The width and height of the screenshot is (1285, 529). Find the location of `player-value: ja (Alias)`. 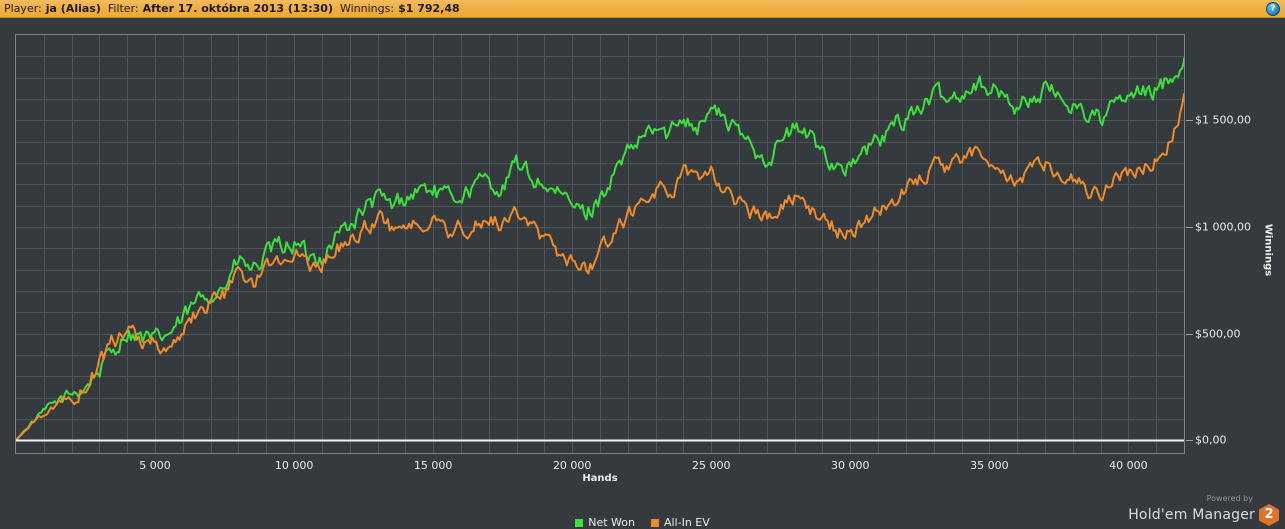

player-value: ja (Alias) is located at coordinates (73, 8).